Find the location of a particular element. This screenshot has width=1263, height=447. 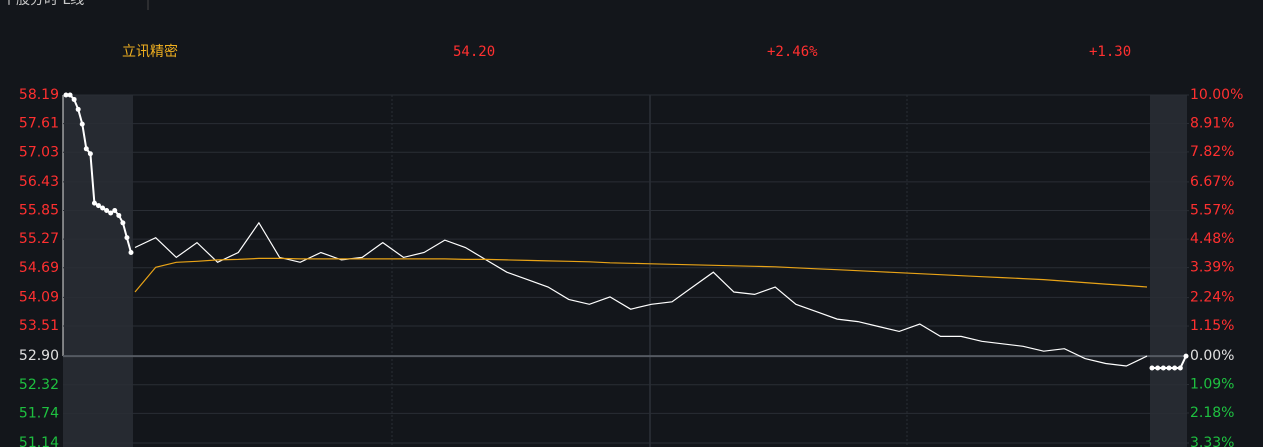

y-tick-label: 51.74 is located at coordinates (39, 413).